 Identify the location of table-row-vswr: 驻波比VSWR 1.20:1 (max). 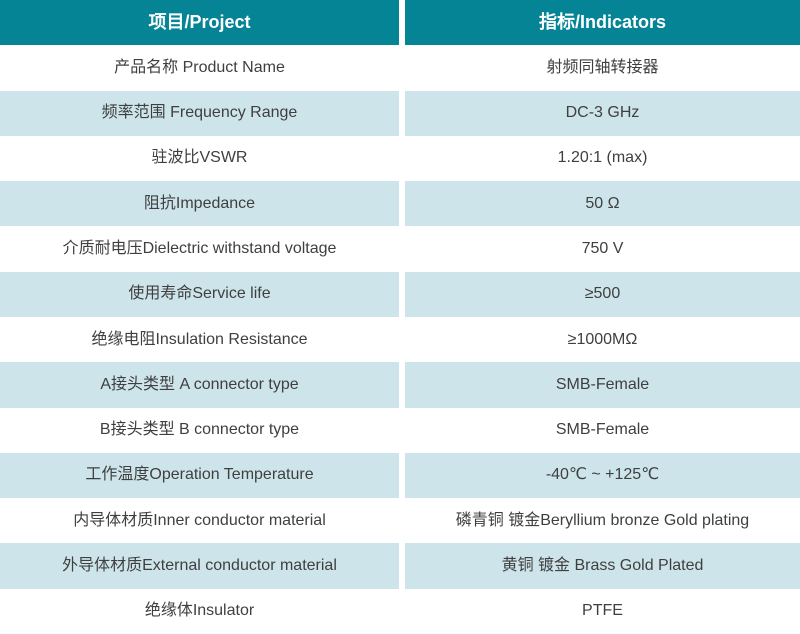
(400, 158).